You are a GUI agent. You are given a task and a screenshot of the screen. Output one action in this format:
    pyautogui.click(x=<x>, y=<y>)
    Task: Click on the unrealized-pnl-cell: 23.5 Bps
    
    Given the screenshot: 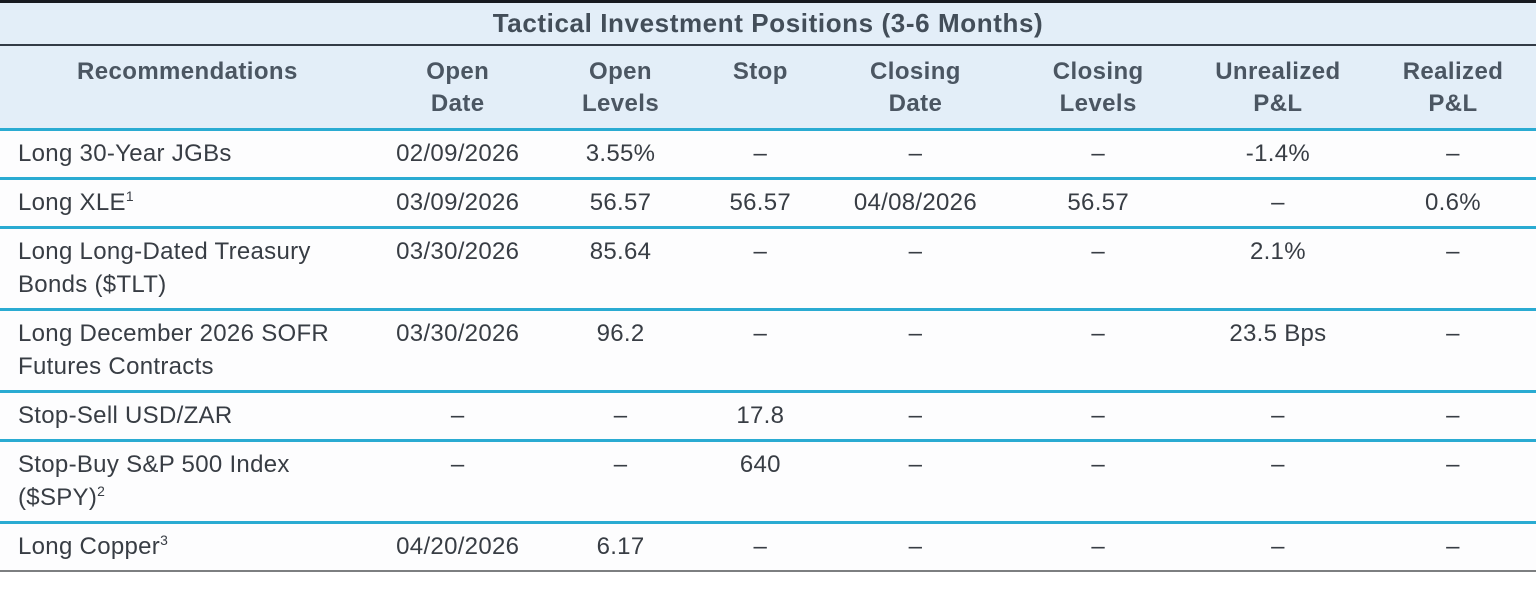 What is the action you would take?
    pyautogui.click(x=1278, y=333)
    